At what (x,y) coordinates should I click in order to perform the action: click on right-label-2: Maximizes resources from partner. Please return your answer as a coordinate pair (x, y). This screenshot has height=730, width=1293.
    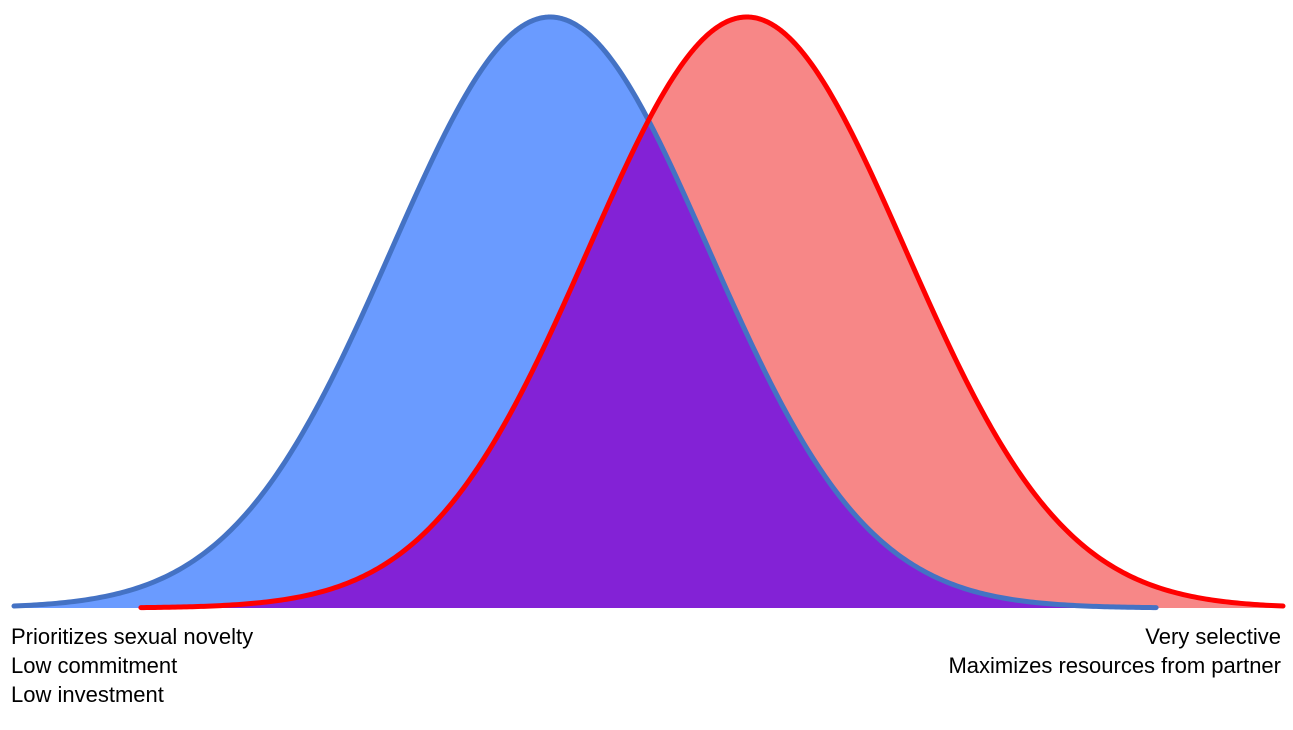
    Looking at the image, I should click on (1114, 665).